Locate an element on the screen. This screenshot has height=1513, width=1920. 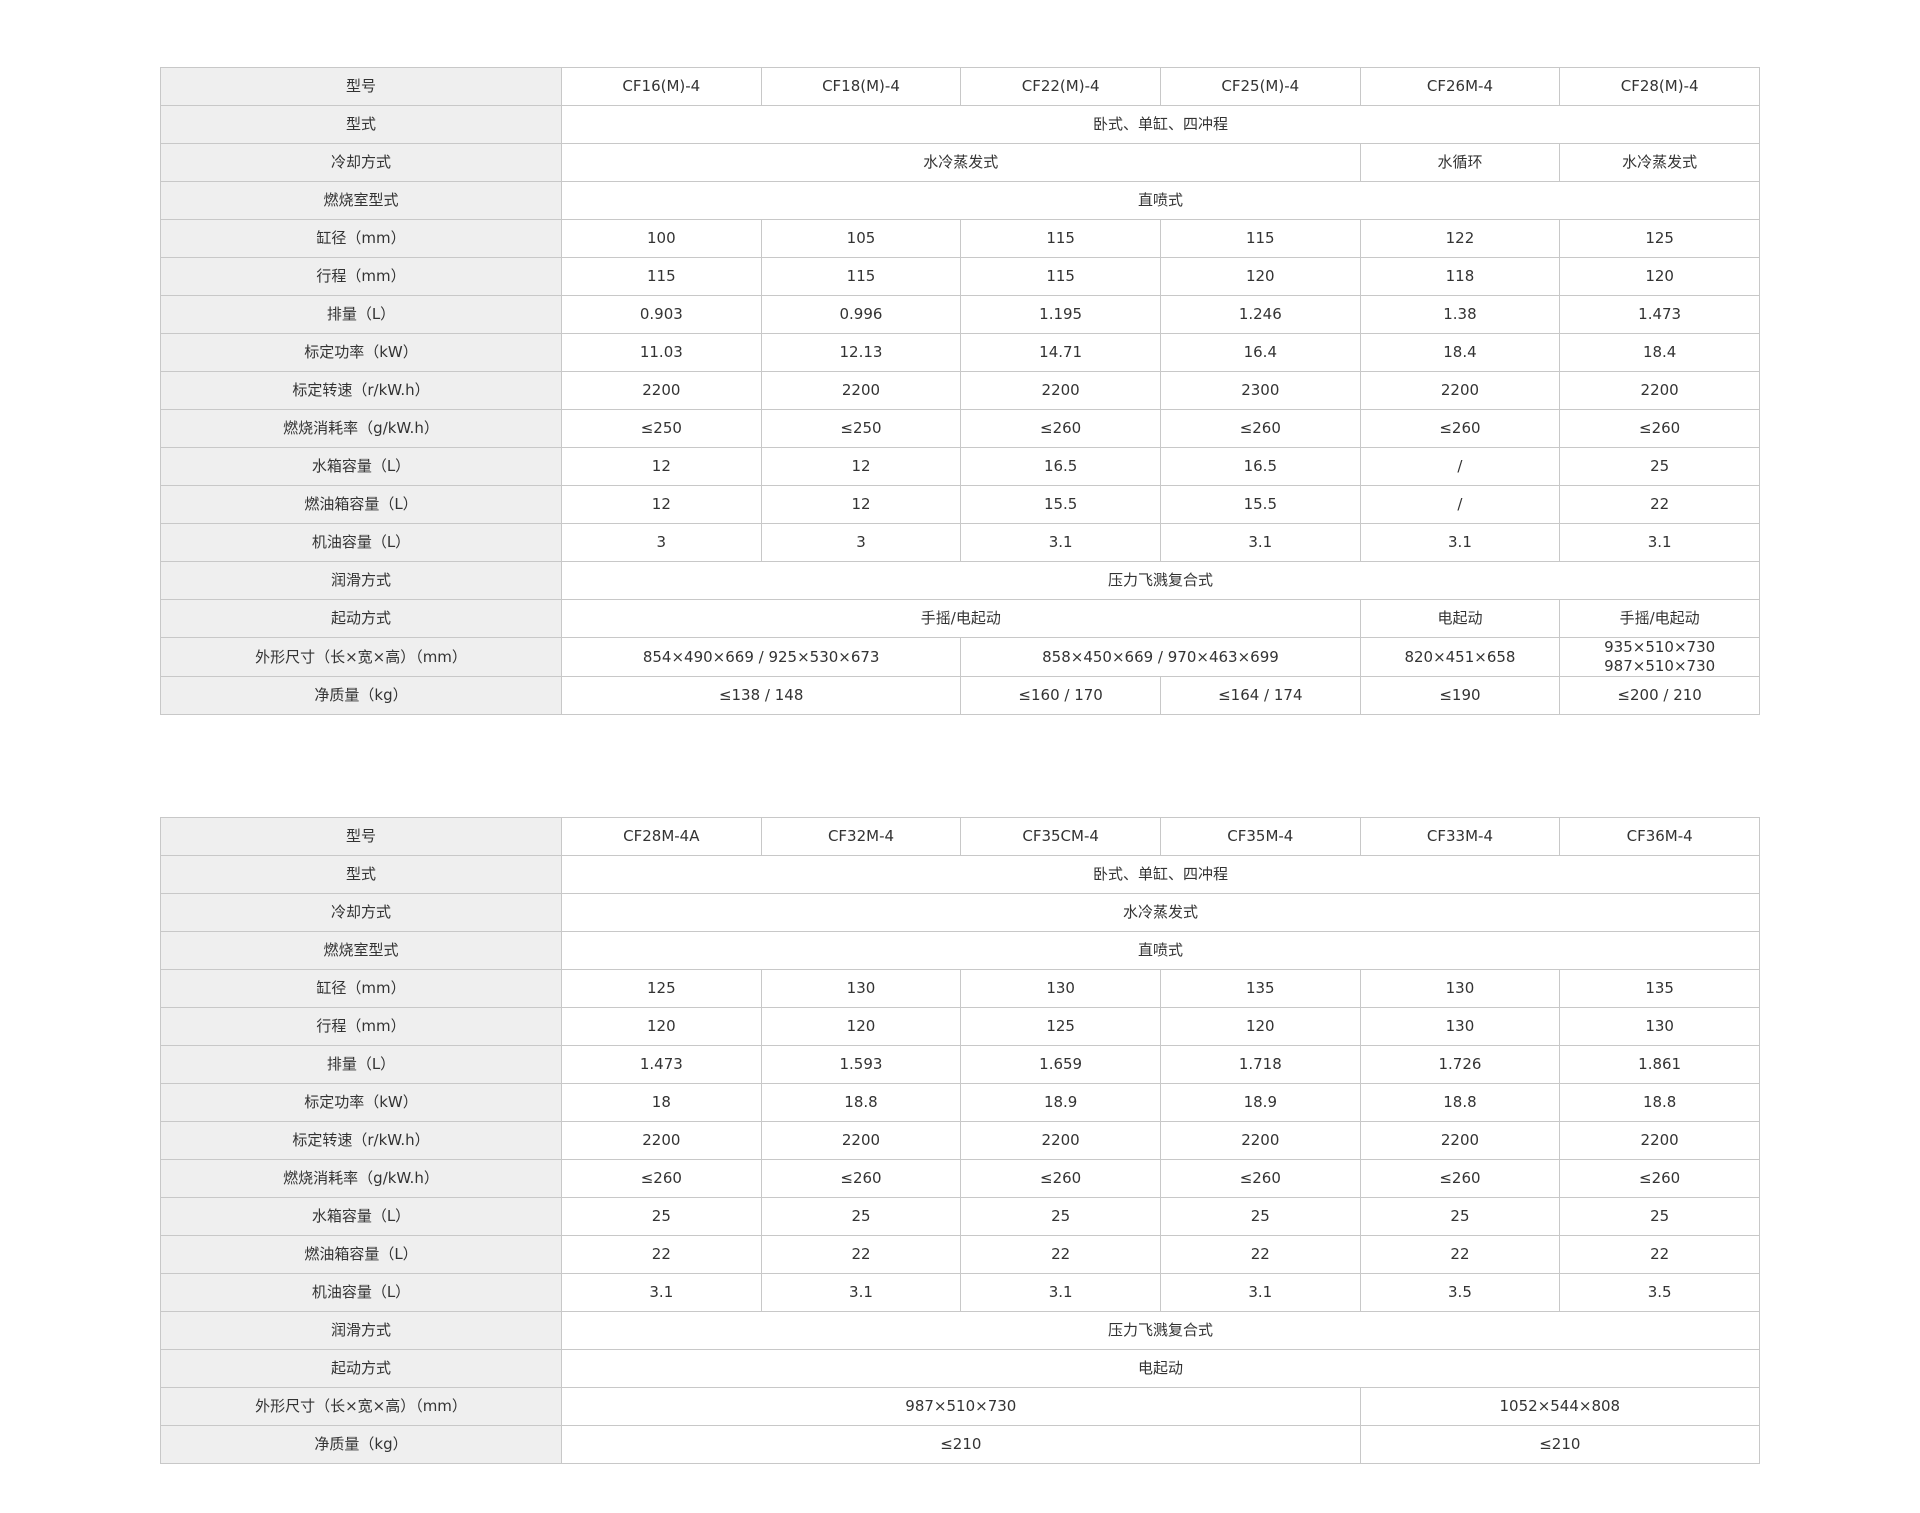
table-cell: ≤200 / 210 is located at coordinates (1659, 695).